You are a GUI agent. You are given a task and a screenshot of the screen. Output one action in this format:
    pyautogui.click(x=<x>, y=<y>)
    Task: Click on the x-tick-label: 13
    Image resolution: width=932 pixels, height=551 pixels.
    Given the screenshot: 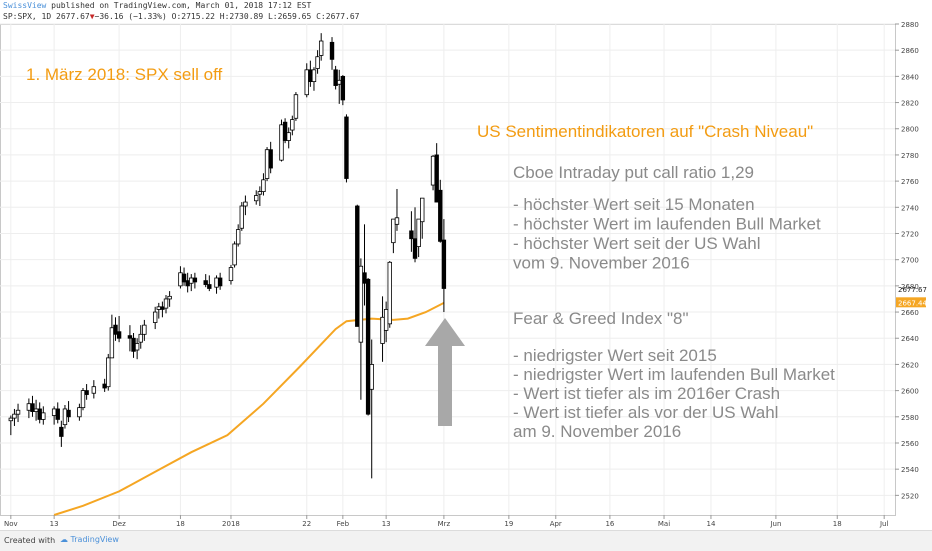 What is the action you would take?
    pyautogui.click(x=386, y=524)
    